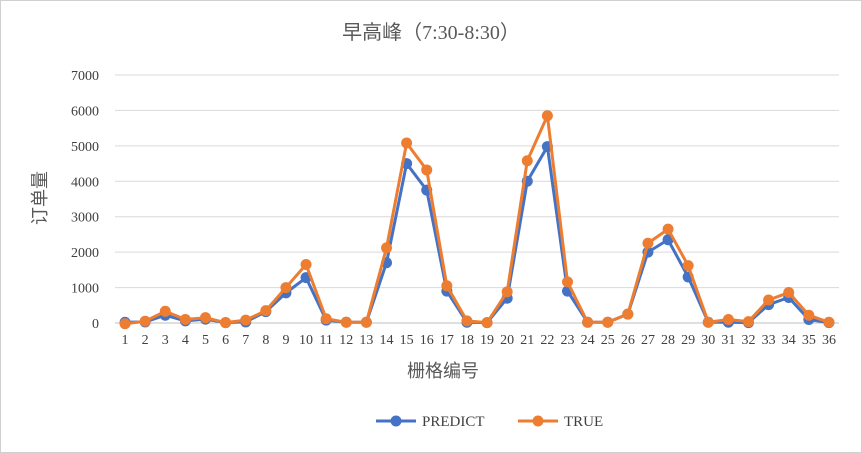 The image size is (862, 453). Describe the element at coordinates (431, 32) in the screenshot. I see `chart-title: 早高峰（7:30-8:30）` at that location.